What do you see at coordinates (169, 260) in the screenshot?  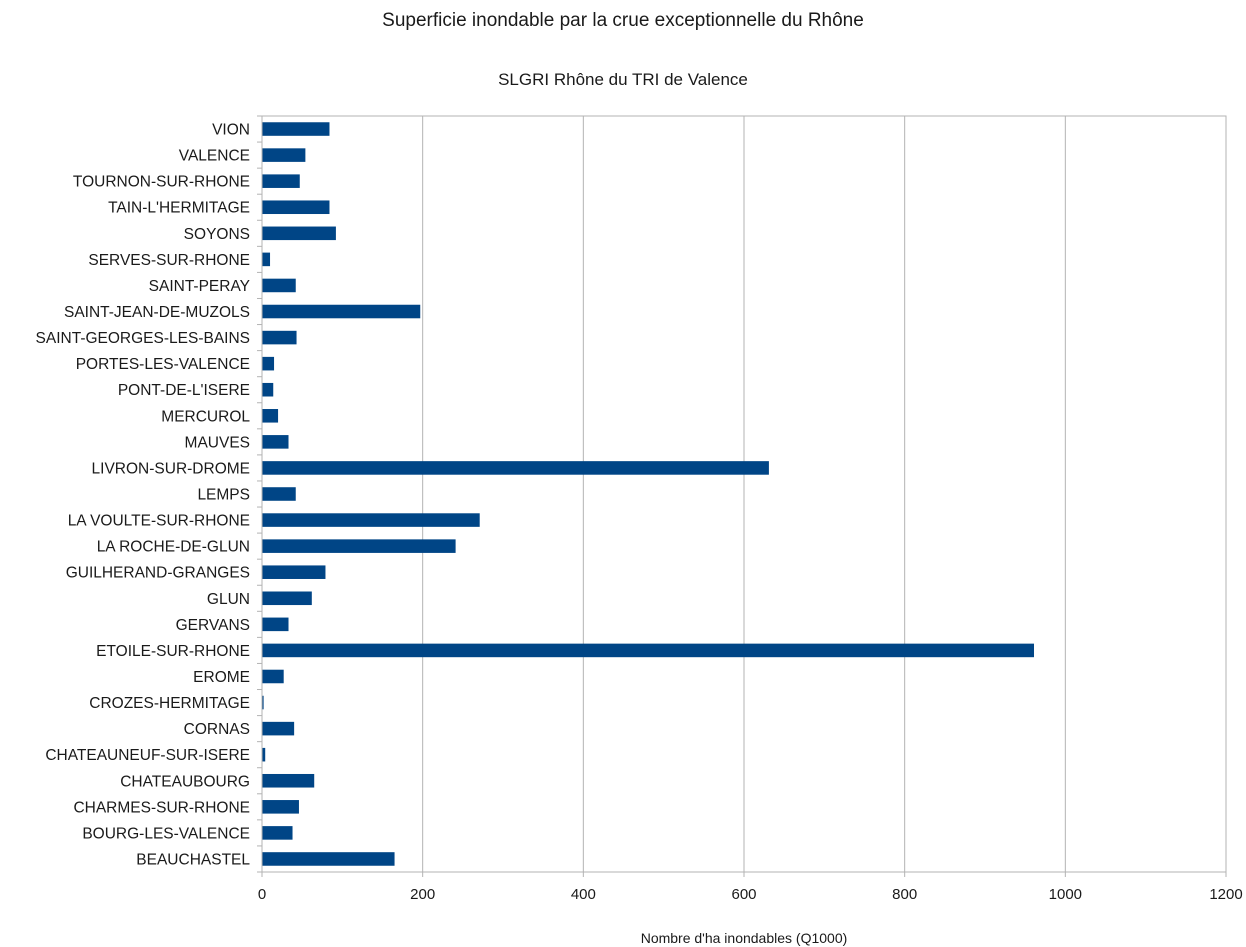 I see `y-tick-label: SERVES-SUR-RHONE` at bounding box center [169, 260].